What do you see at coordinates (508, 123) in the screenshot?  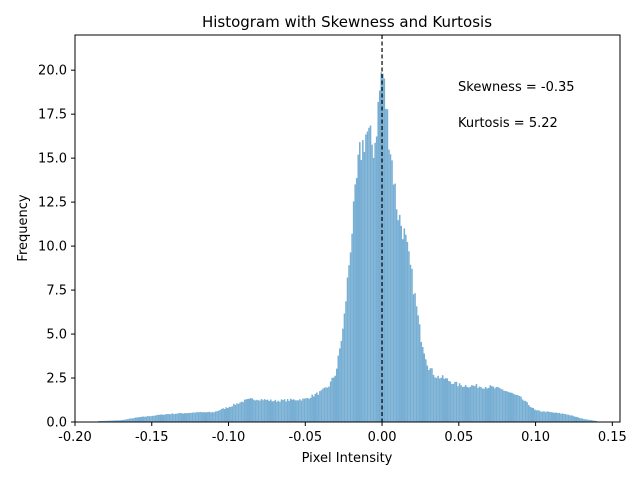 I see `kurtosis-annotation: Kurtosis = 5.22` at bounding box center [508, 123].